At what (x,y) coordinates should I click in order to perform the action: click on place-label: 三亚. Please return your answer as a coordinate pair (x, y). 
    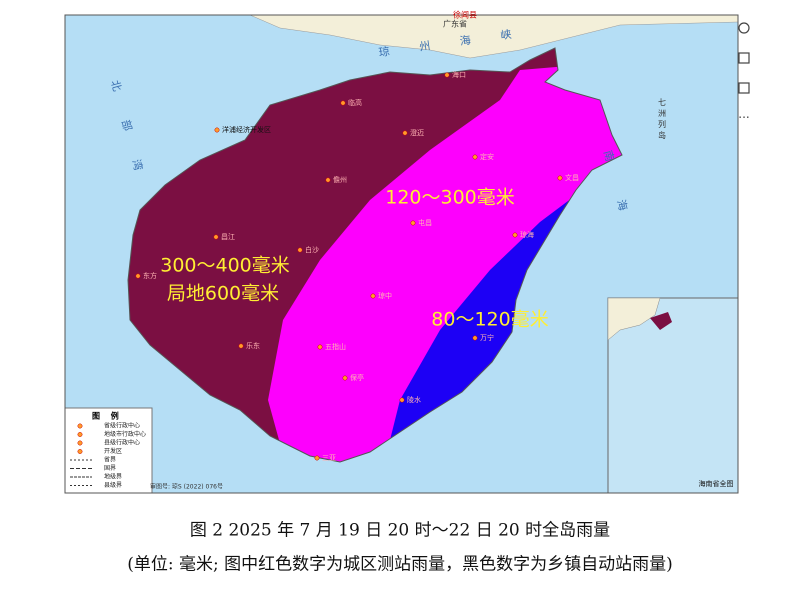
    Looking at the image, I should click on (329, 458).